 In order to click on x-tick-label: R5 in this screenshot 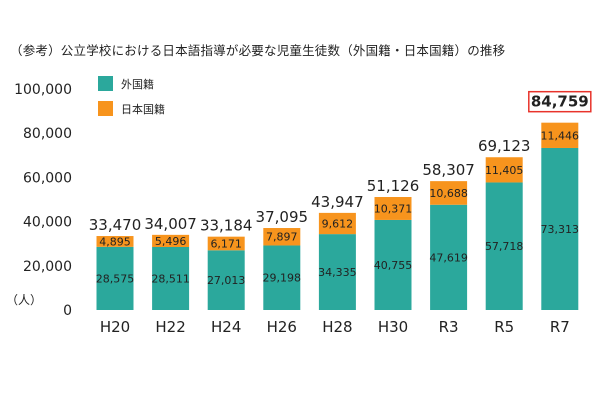, I will do `click(504, 327)`.